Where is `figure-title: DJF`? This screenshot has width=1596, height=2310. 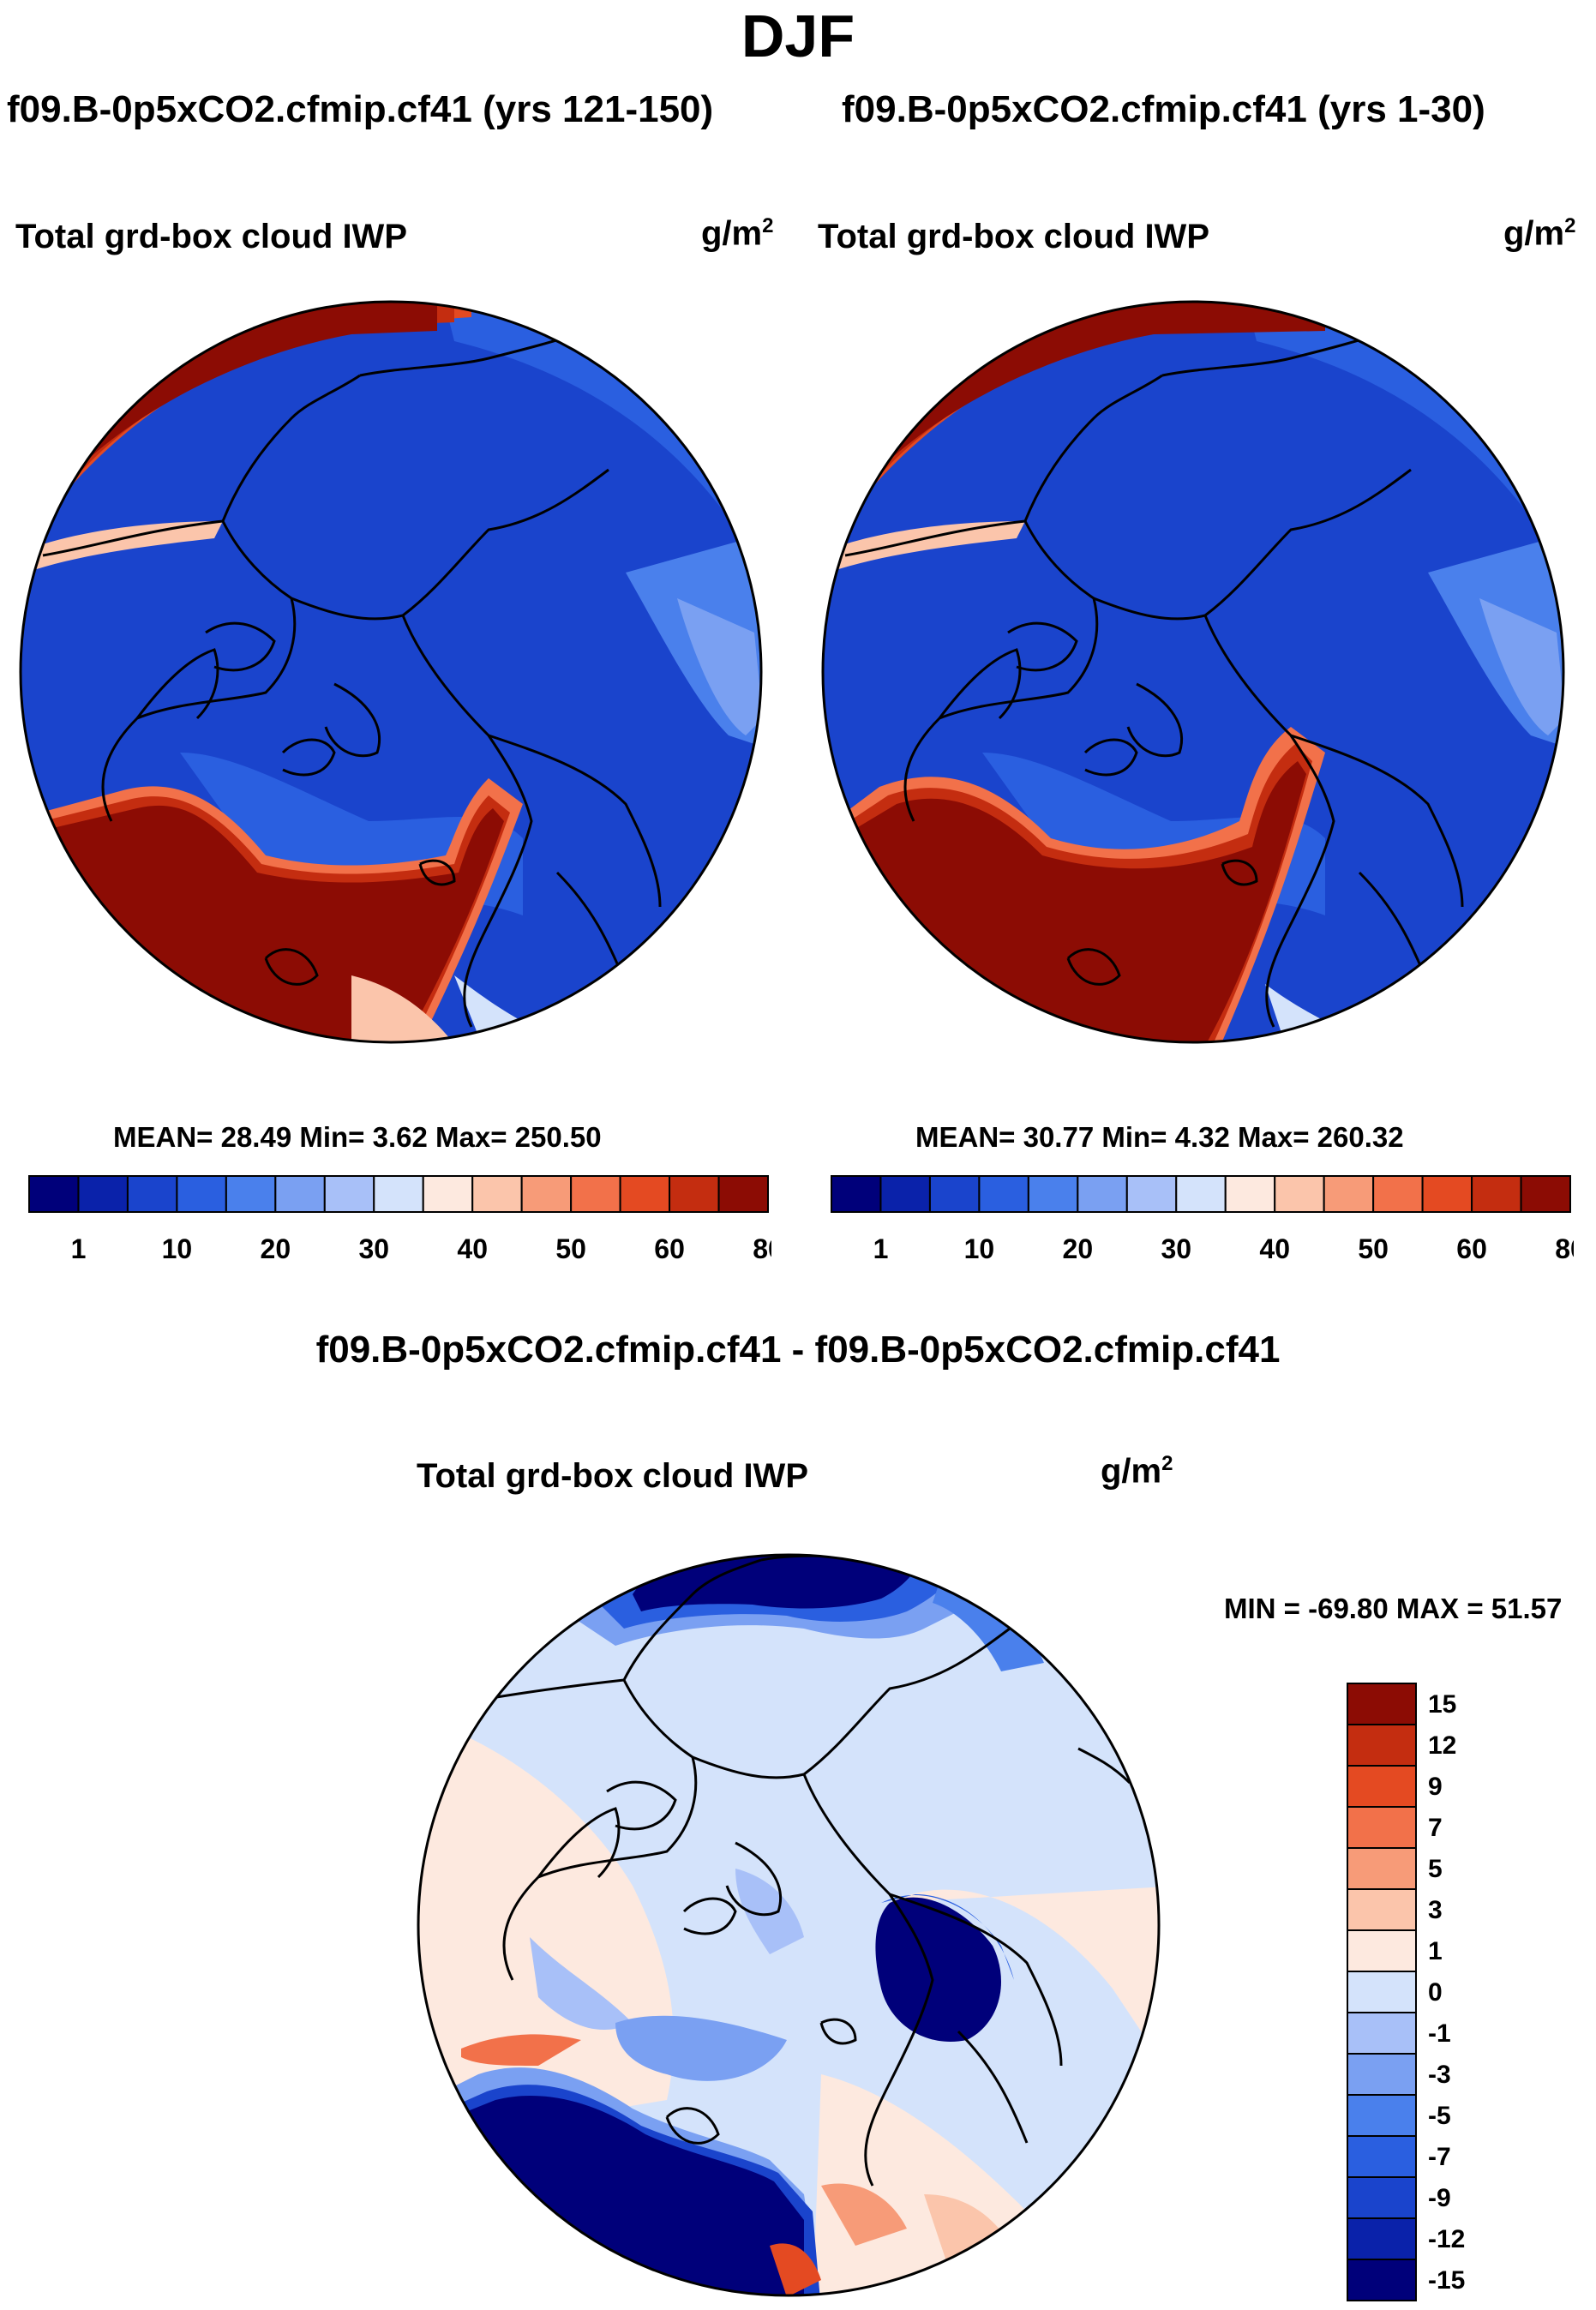
figure-title: DJF is located at coordinates (798, 36).